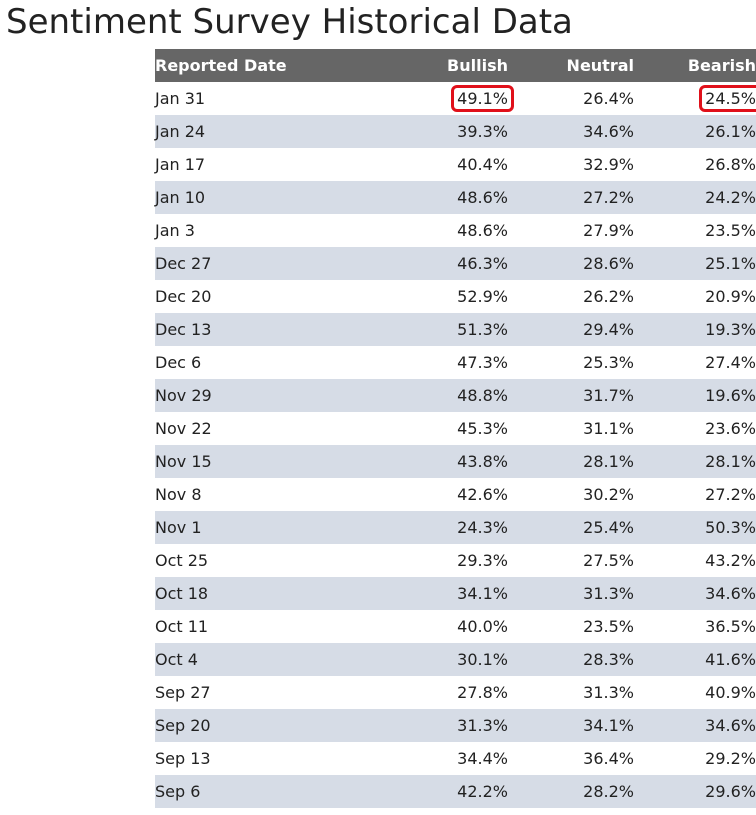  I want to click on neutral-value: 31.1%, so click(608, 428).